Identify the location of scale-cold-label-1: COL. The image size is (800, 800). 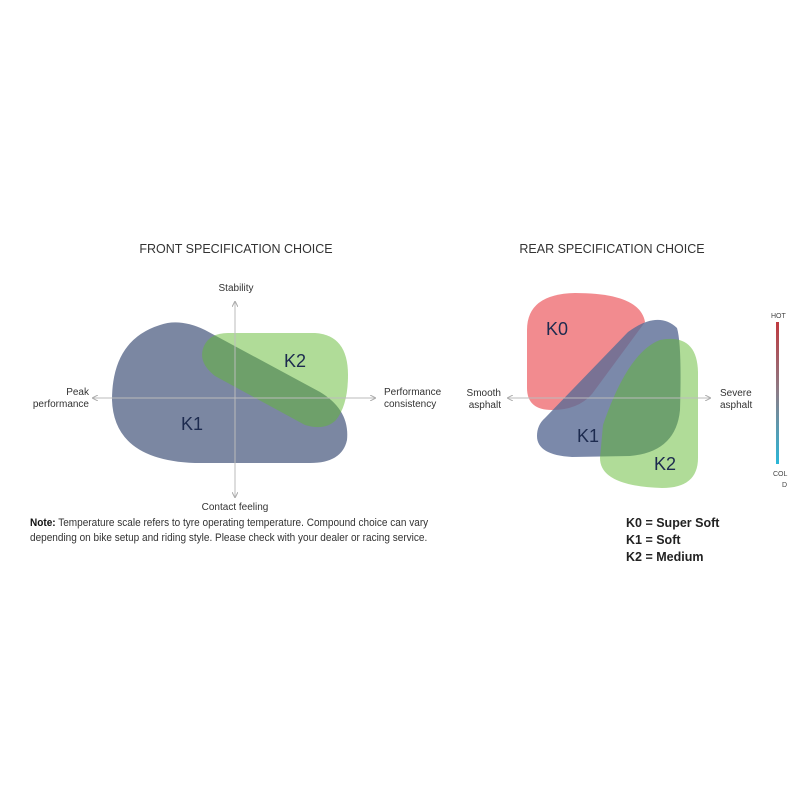
(780, 474).